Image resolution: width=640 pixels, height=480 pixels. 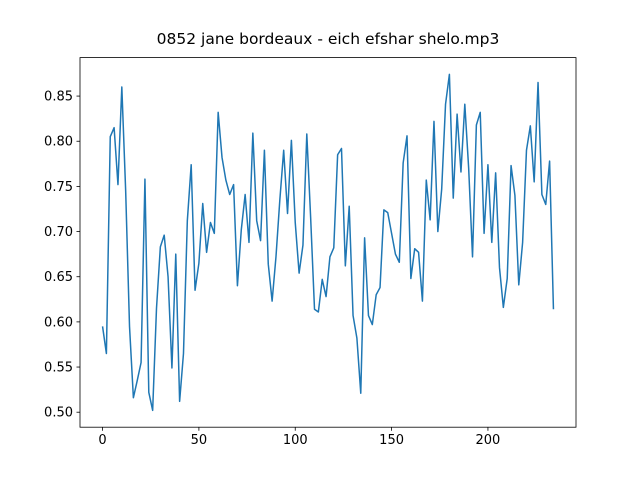 I want to click on y-tick-label: 0.70, so click(x=58, y=232).